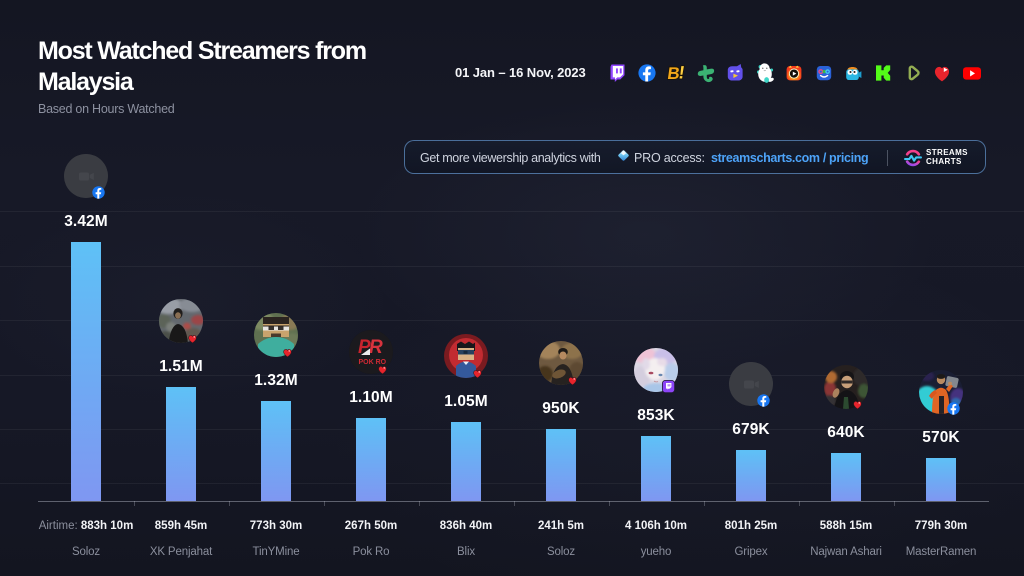 The image size is (1024, 576). Describe the element at coordinates (673, 73) in the screenshot. I see `svg-text: B` at that location.